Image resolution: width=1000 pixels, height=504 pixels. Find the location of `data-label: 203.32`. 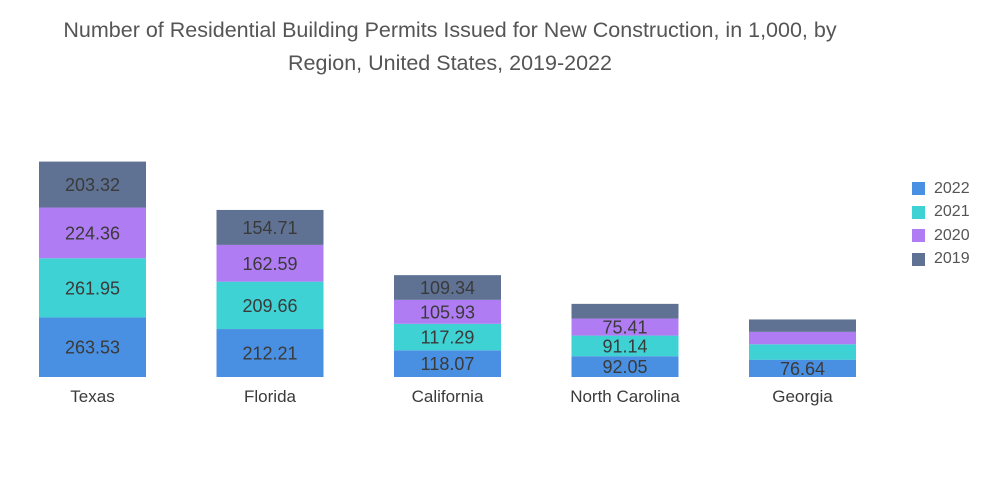

data-label: 203.32 is located at coordinates (92, 185).